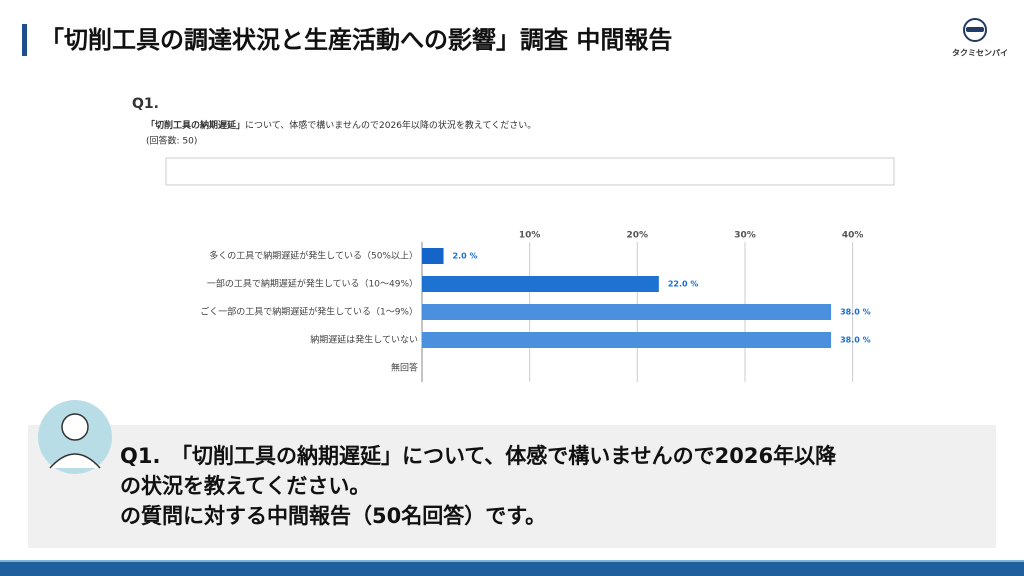  Describe the element at coordinates (24, 40) in the screenshot. I see `title-accent` at that location.